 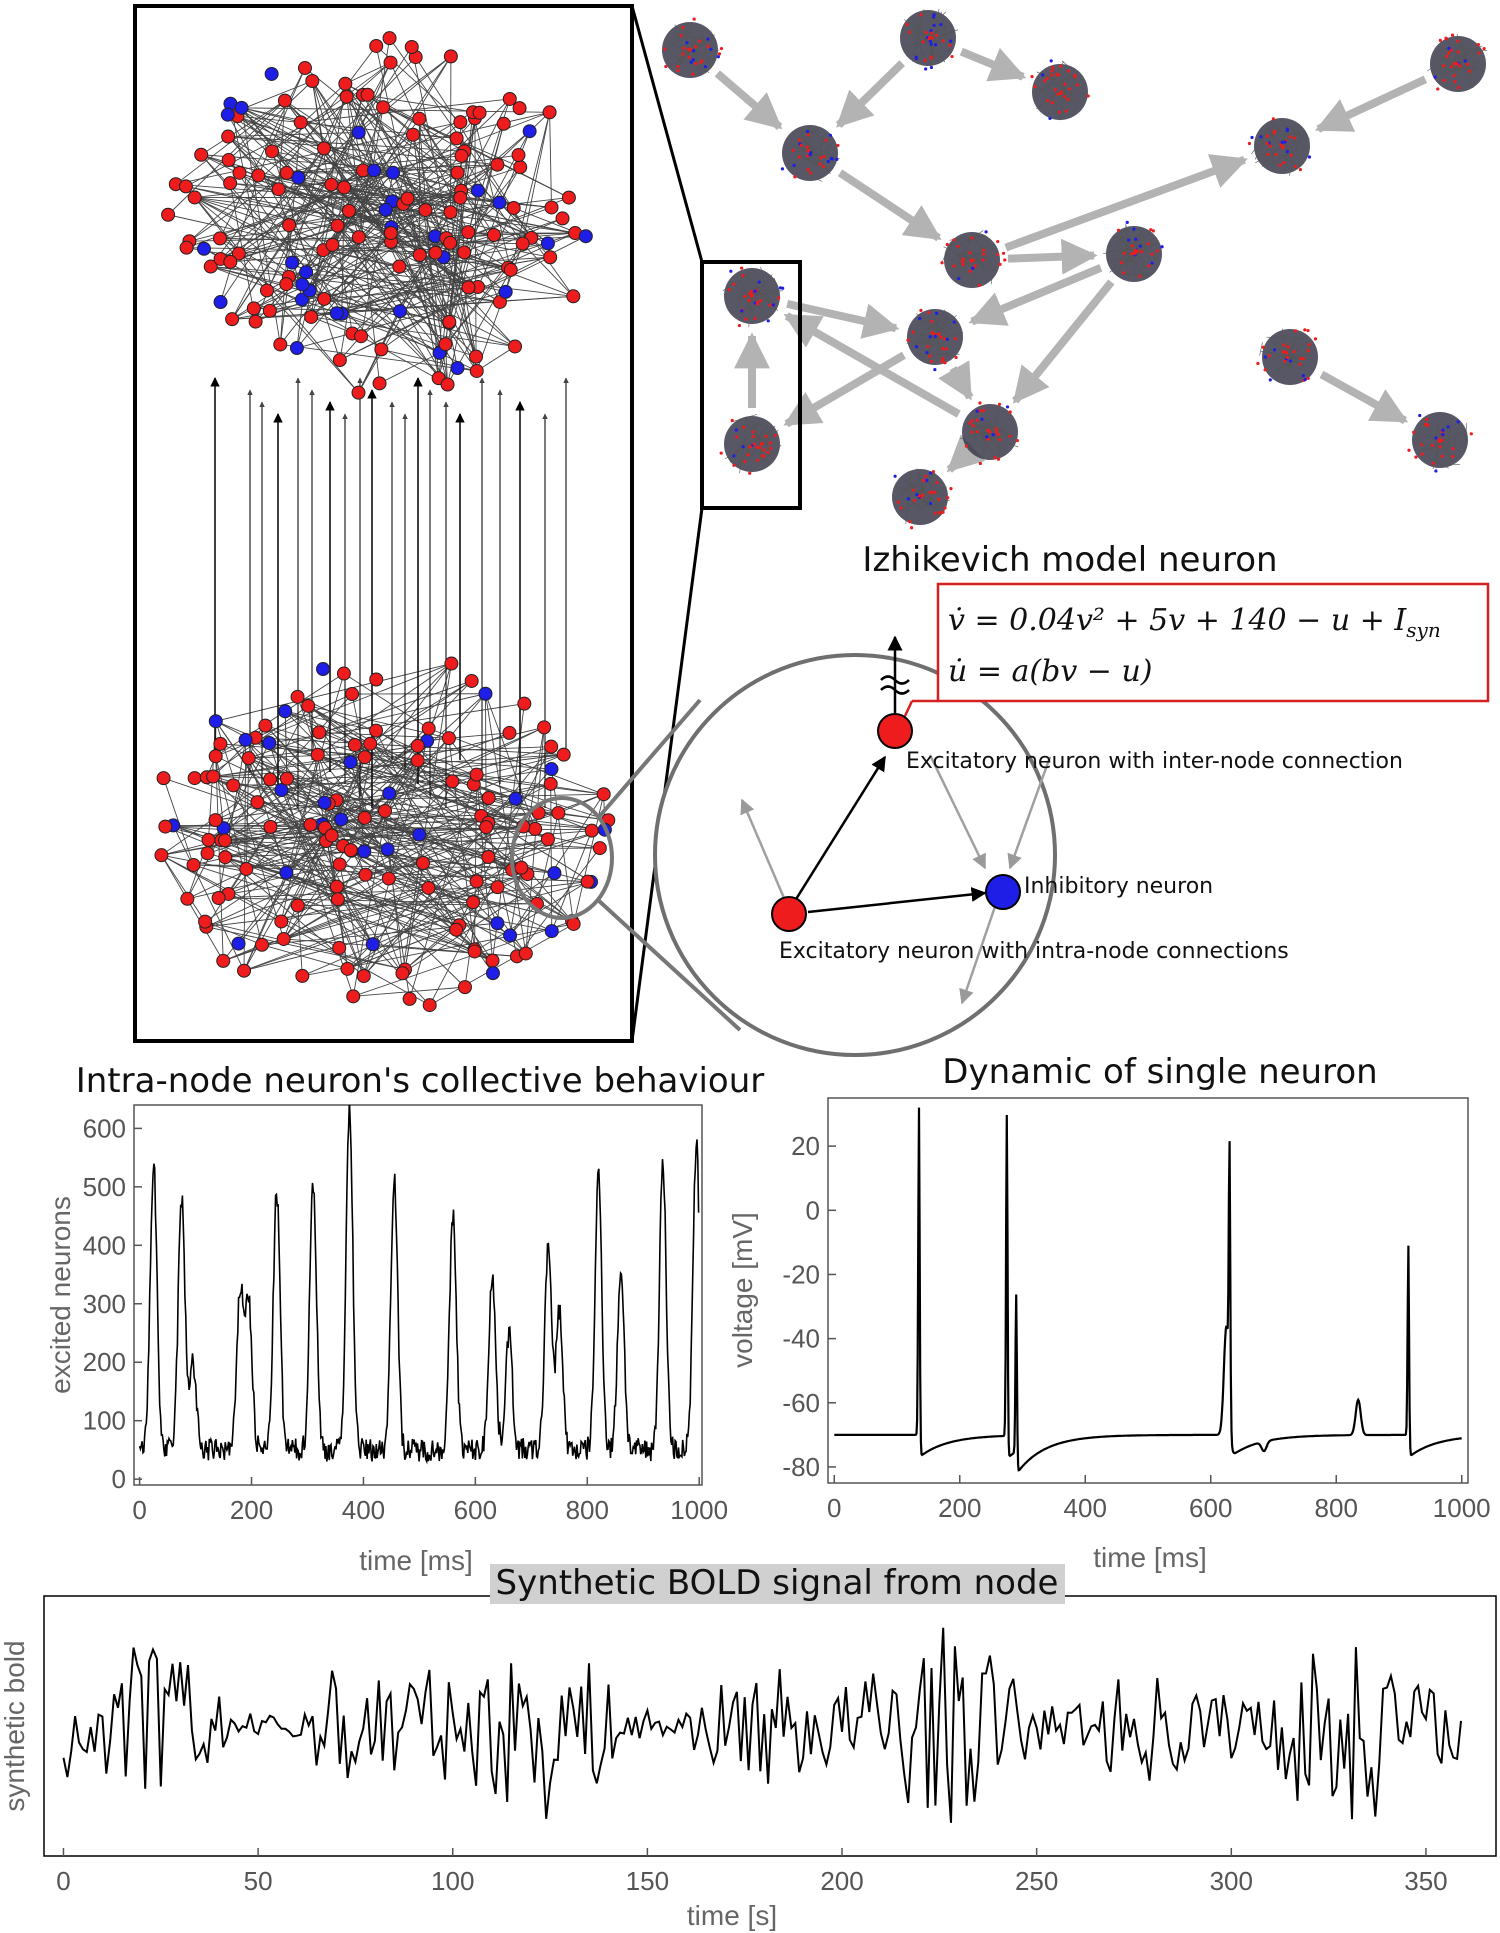 What do you see at coordinates (669, 965) in the screenshot?
I see `zoom-cone-bottom` at bounding box center [669, 965].